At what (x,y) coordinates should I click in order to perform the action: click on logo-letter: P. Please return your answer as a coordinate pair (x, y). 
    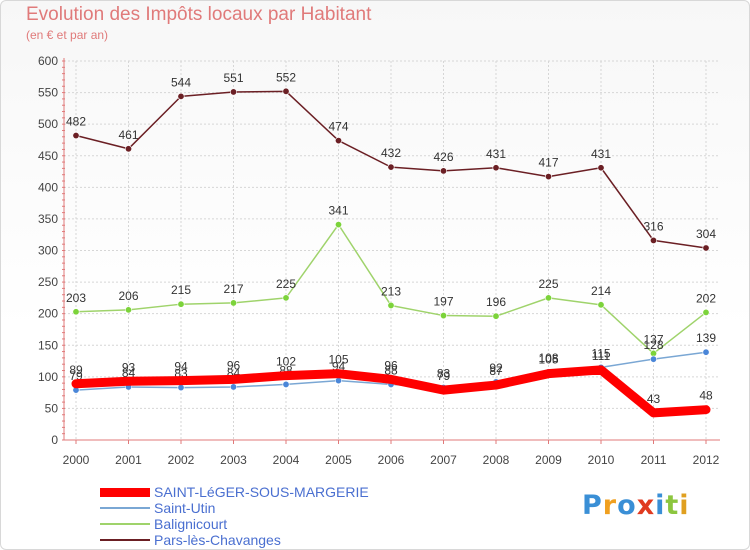
    Looking at the image, I should click on (592, 505).